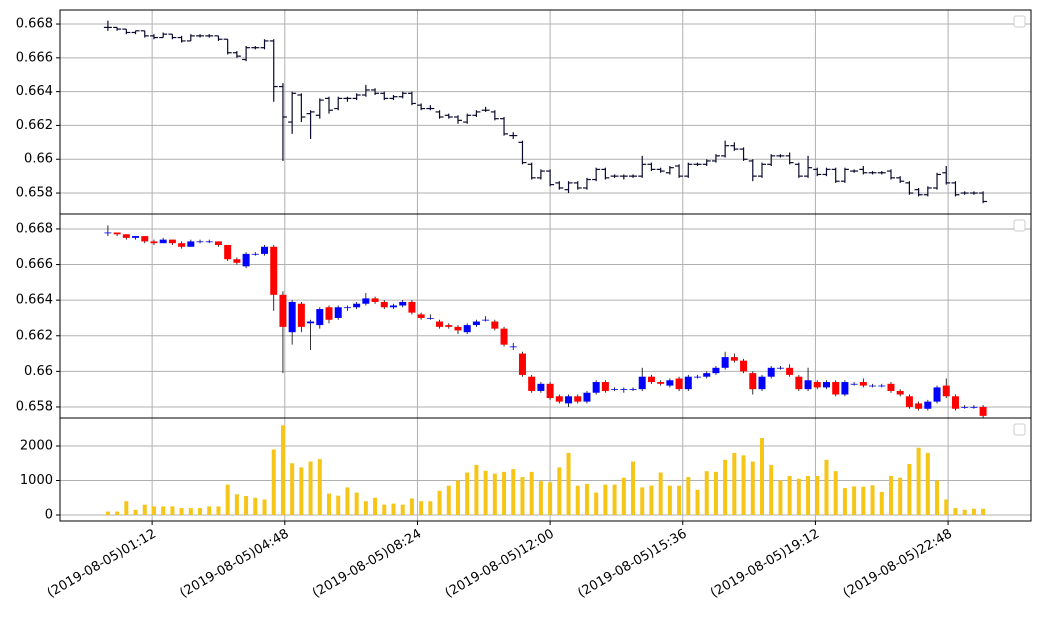 The width and height of the screenshot is (1041, 617). I want to click on y-tick-label: 0.66, so click(38, 159).